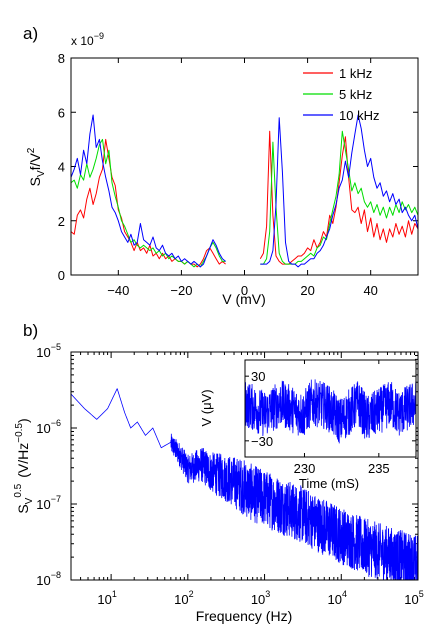  Describe the element at coordinates (355, 73) in the screenshot. I see `legend-label-1khz: 1 kHz` at that location.